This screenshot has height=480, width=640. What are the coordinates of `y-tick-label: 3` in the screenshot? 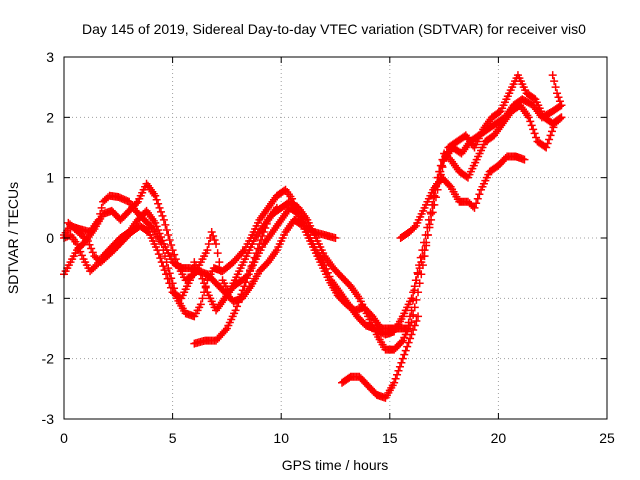 It's located at (50, 57).